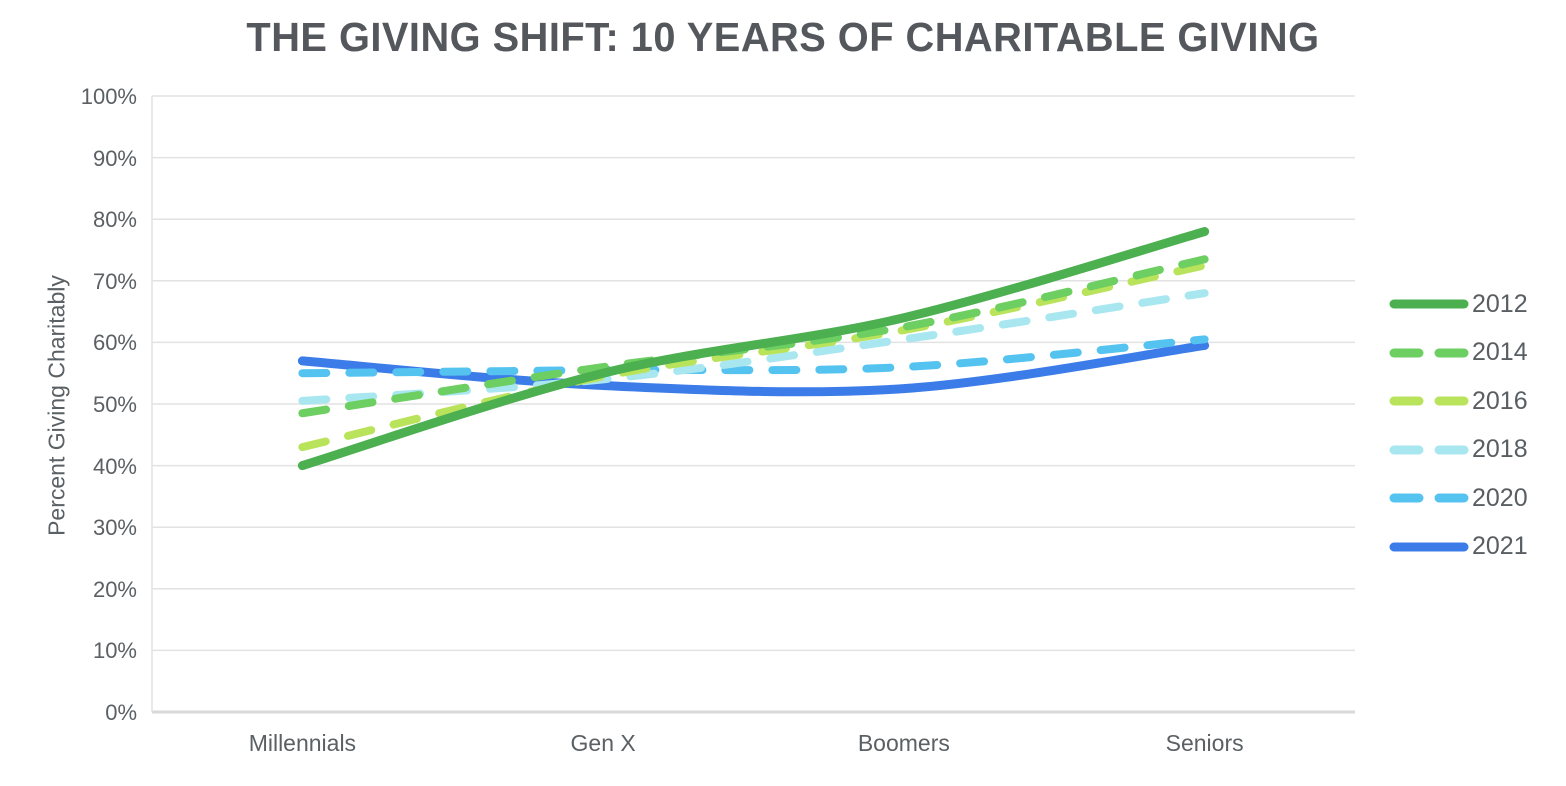  I want to click on legend-swatch-2018-icon, so click(1429, 450).